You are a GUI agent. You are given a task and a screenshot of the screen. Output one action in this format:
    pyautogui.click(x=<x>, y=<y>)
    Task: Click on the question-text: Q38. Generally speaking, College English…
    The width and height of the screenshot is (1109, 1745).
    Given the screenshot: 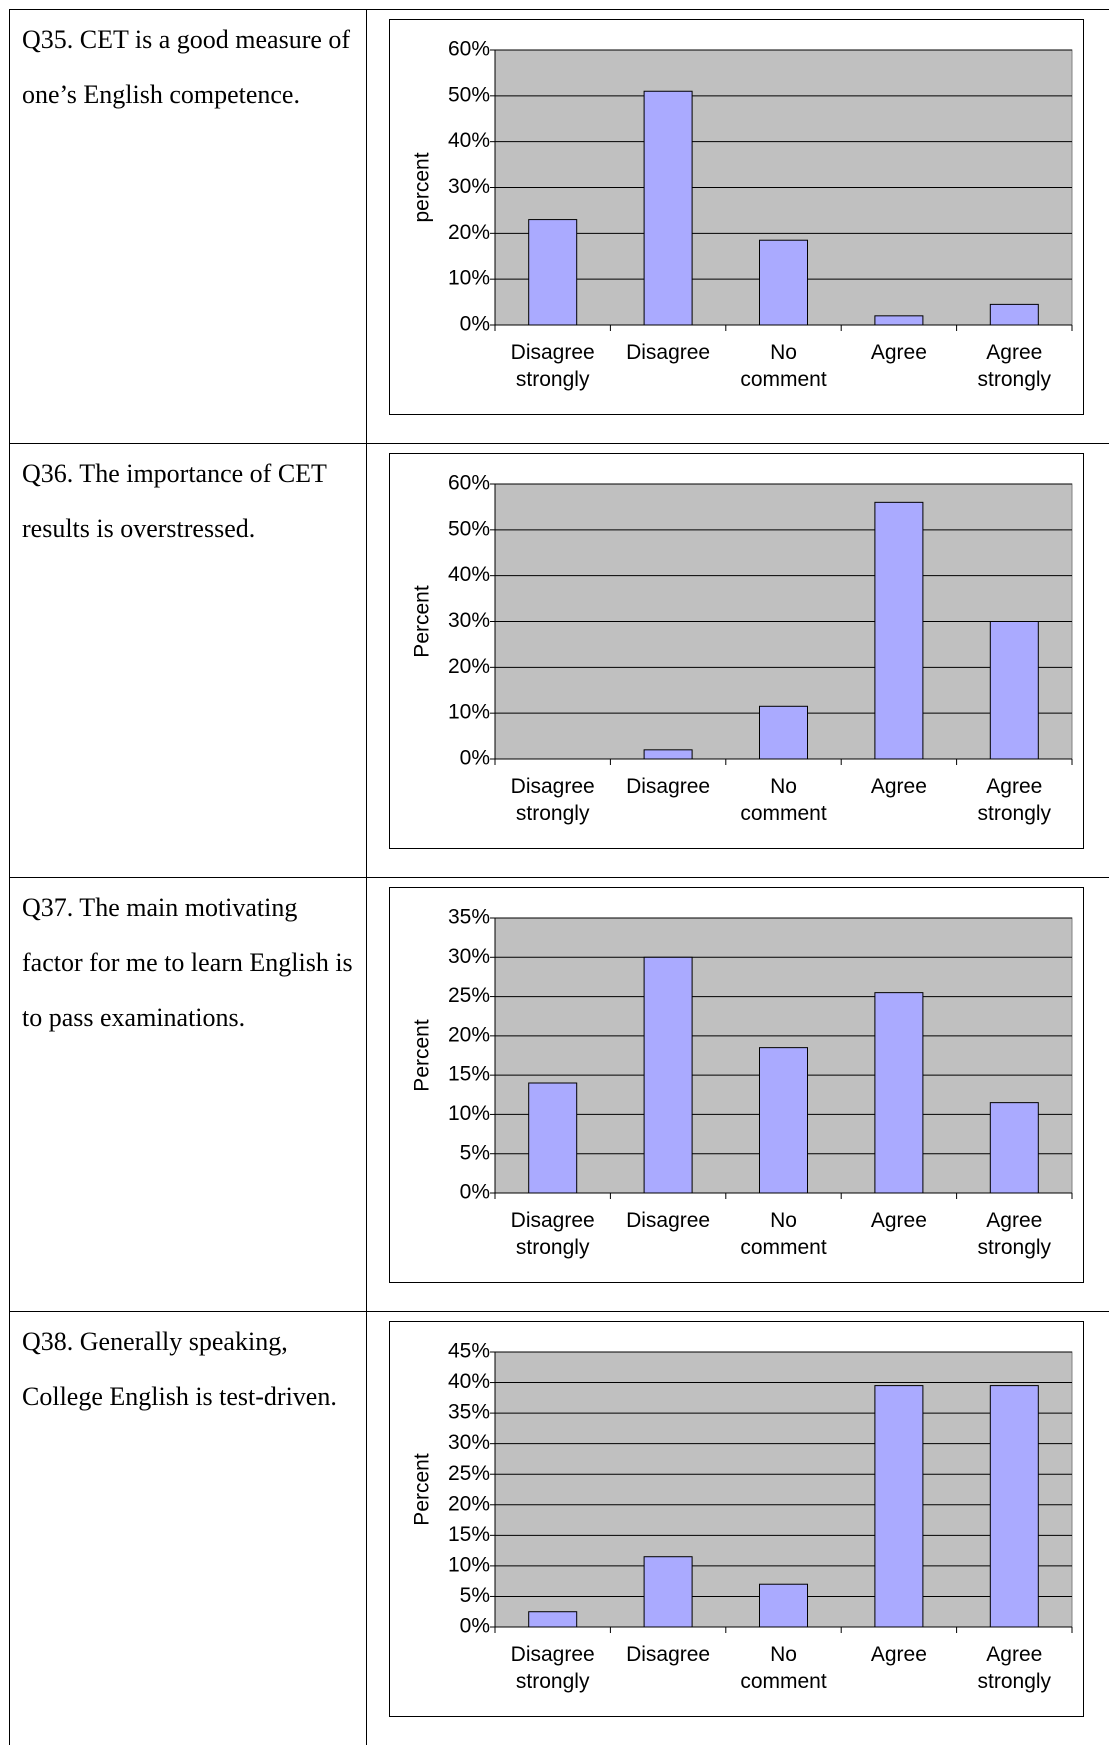 What is the action you would take?
    pyautogui.click(x=179, y=1369)
    